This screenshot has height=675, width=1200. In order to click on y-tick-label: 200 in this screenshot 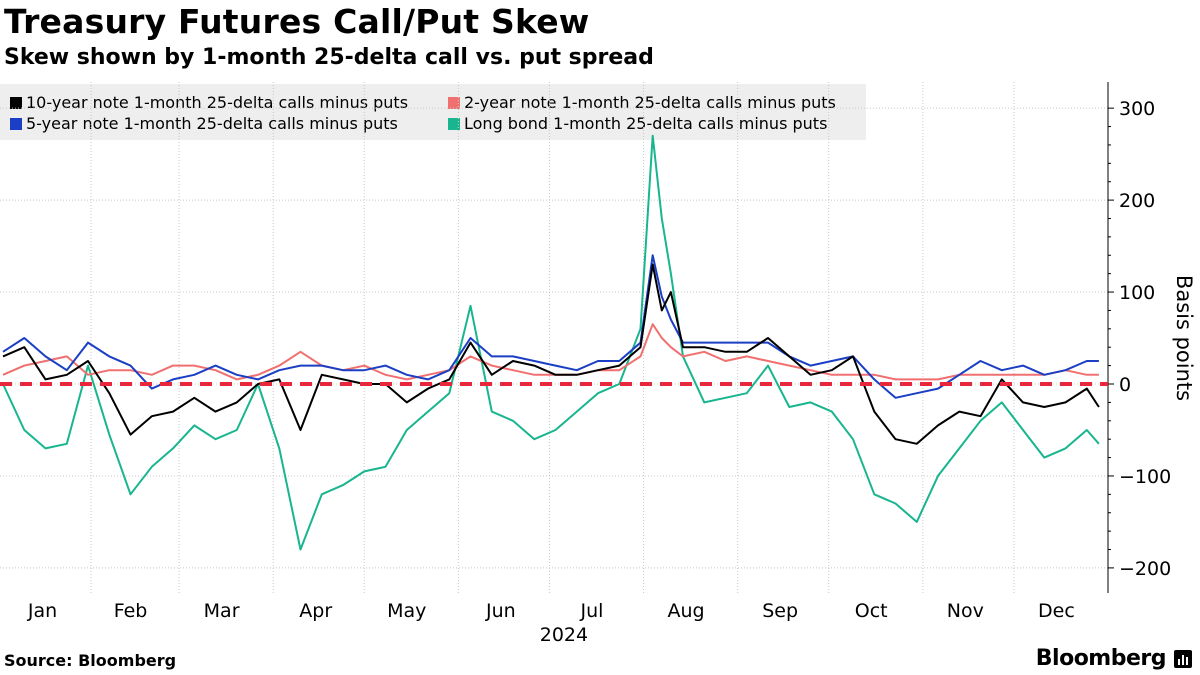, I will do `click(1137, 201)`.